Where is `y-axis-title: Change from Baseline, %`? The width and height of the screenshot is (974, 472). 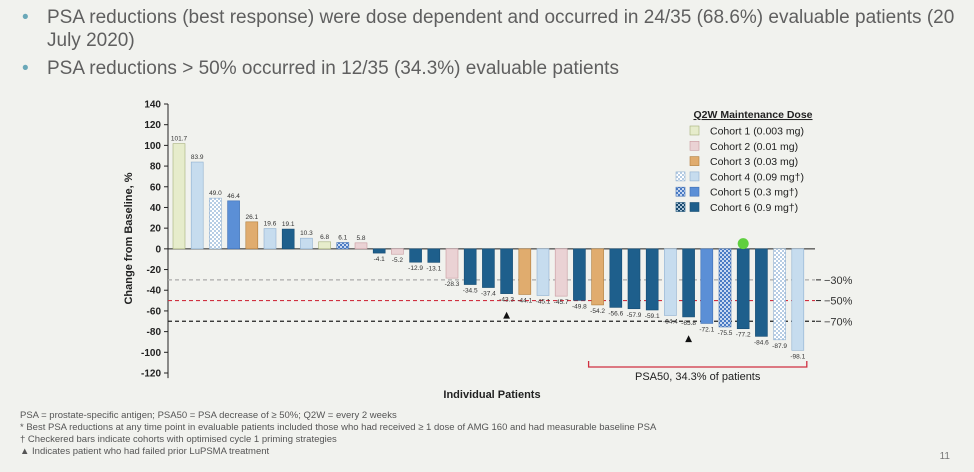
y-axis-title: Change from Baseline, % is located at coordinates (129, 238).